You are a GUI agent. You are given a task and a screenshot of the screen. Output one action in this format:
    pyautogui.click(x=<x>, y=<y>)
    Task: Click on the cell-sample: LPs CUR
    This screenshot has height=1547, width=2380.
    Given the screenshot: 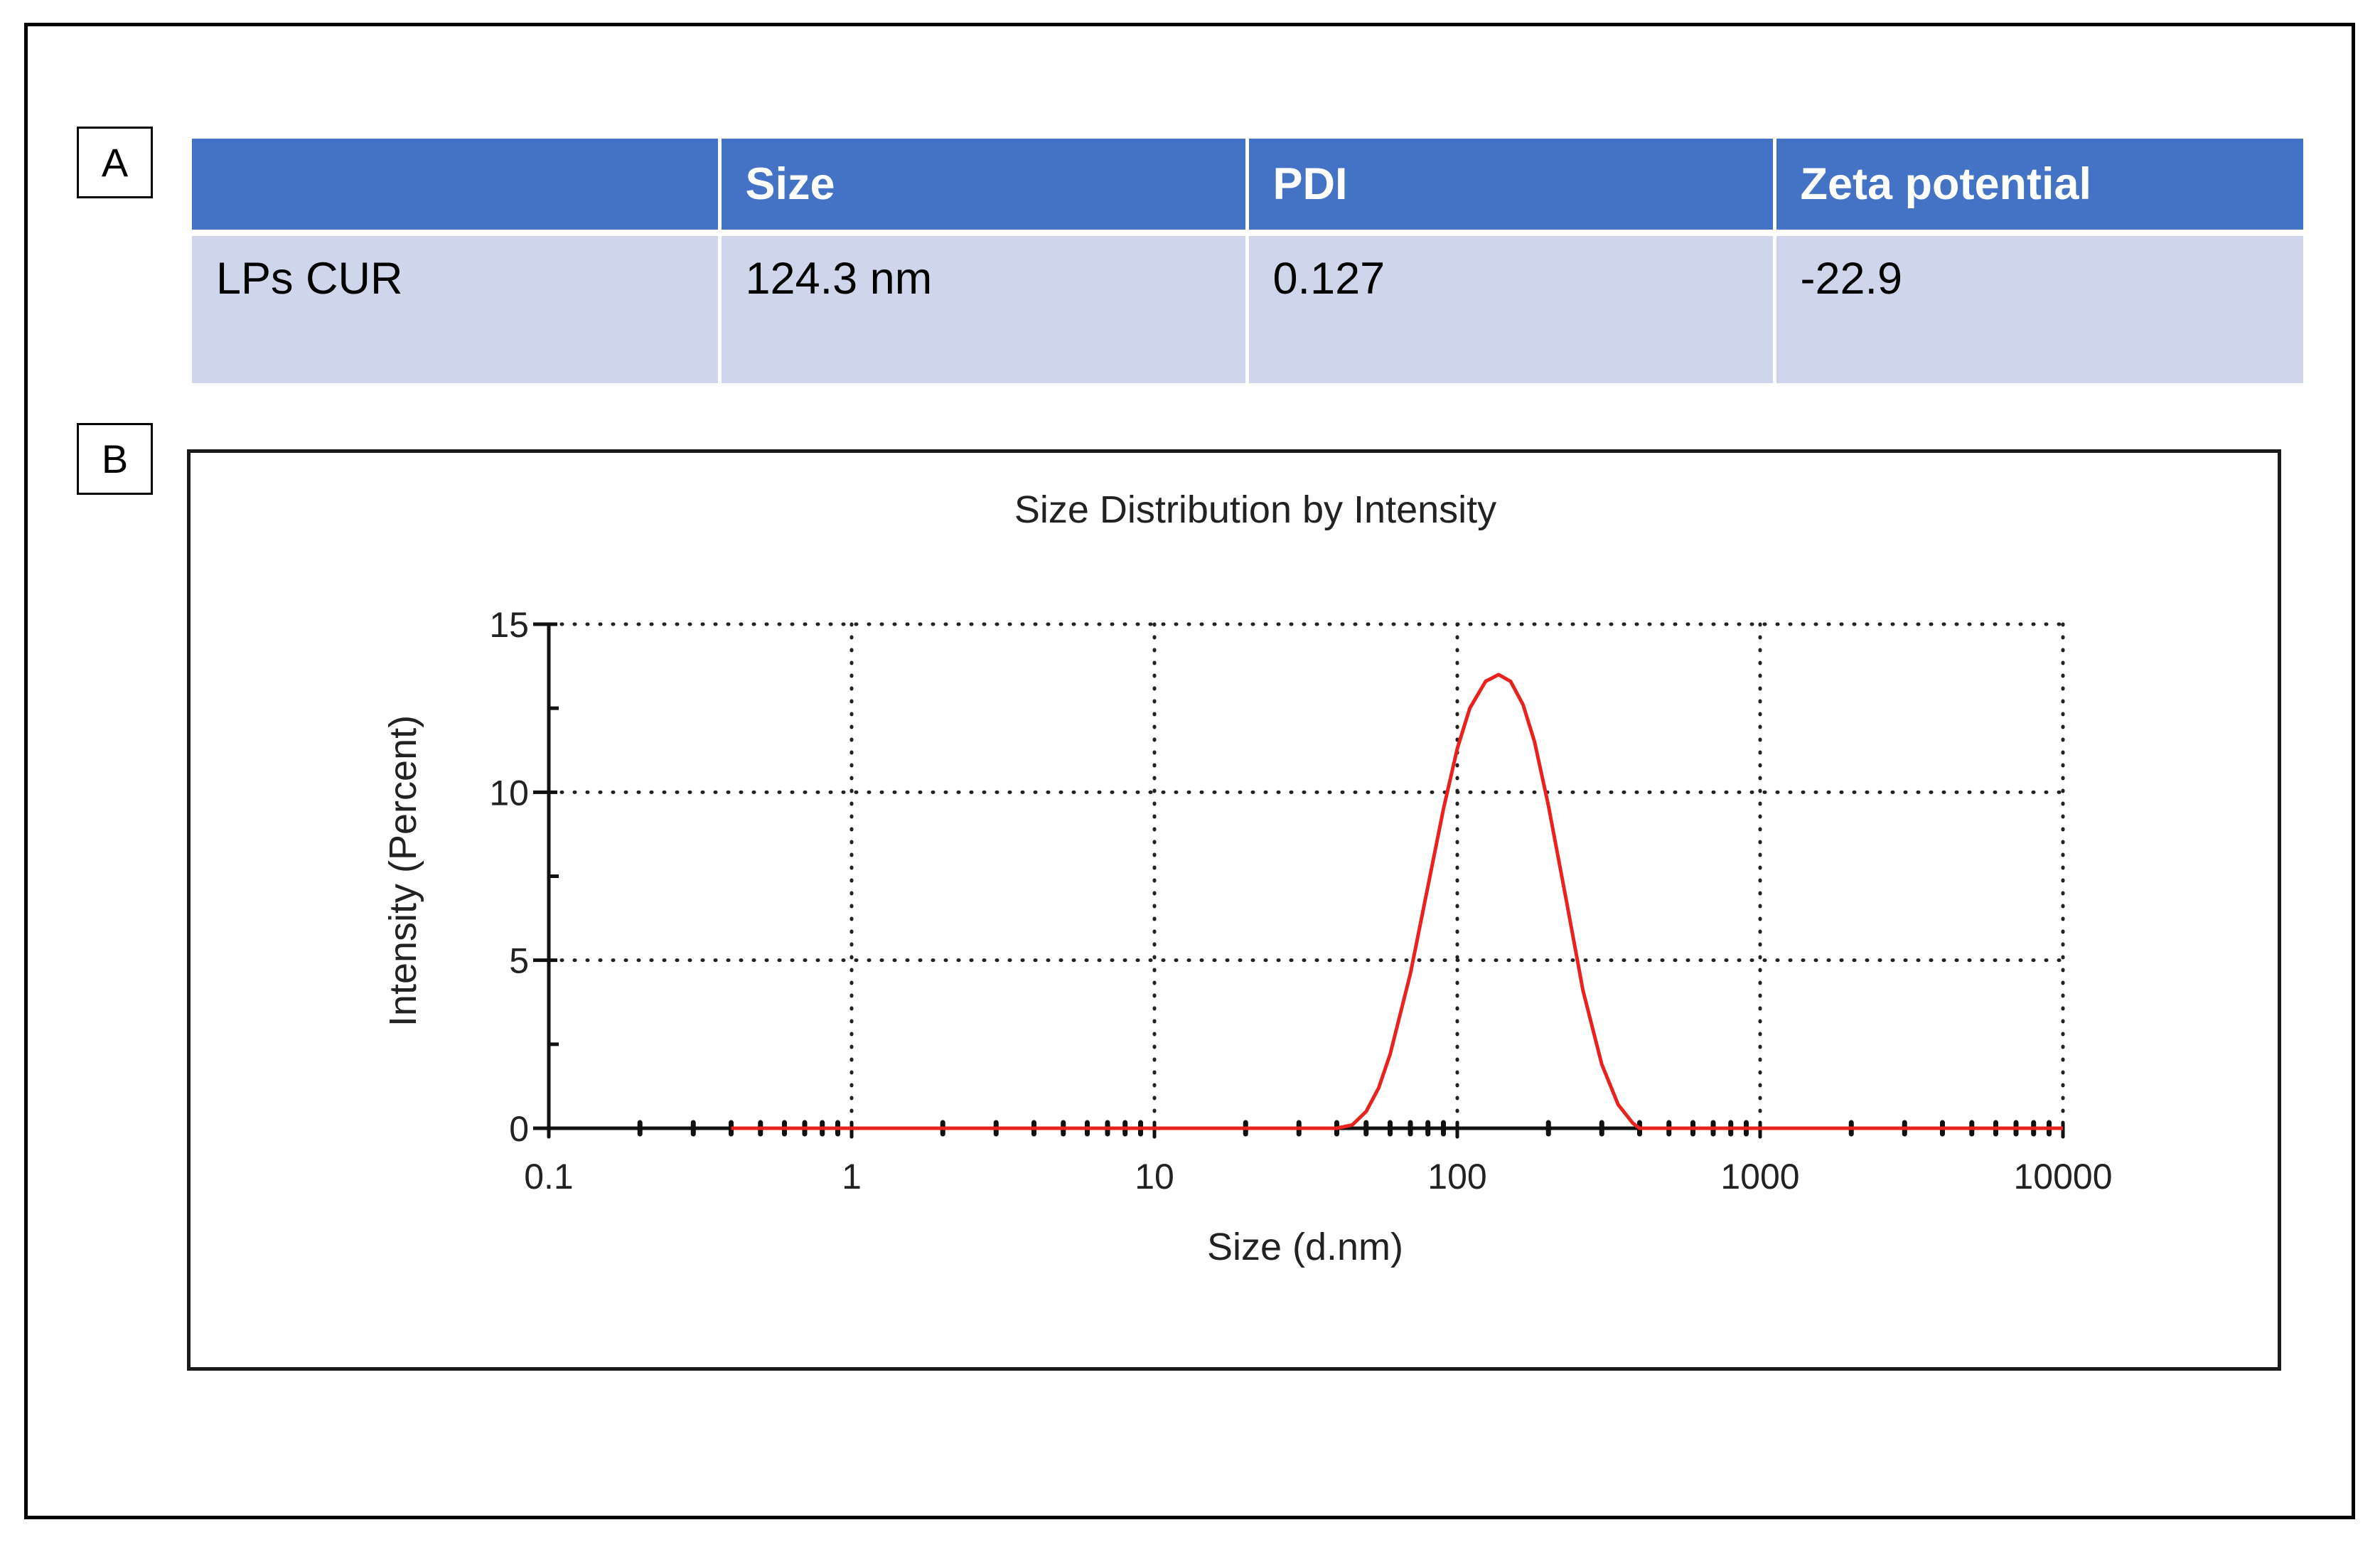 What is the action you would take?
    pyautogui.click(x=457, y=308)
    